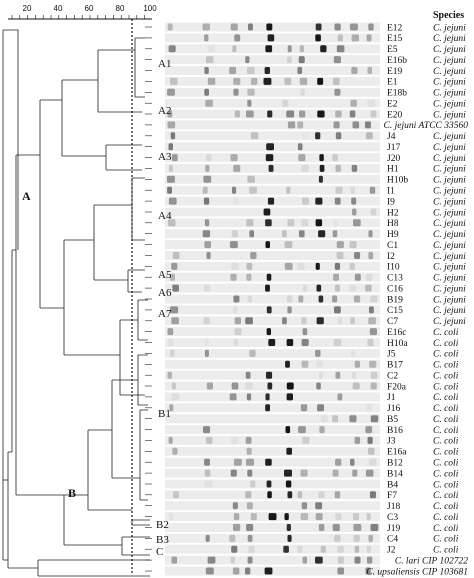 This screenshot has height=578, width=474. Describe the element at coordinates (391, 355) in the screenshot. I see `strain-id: J5` at that location.